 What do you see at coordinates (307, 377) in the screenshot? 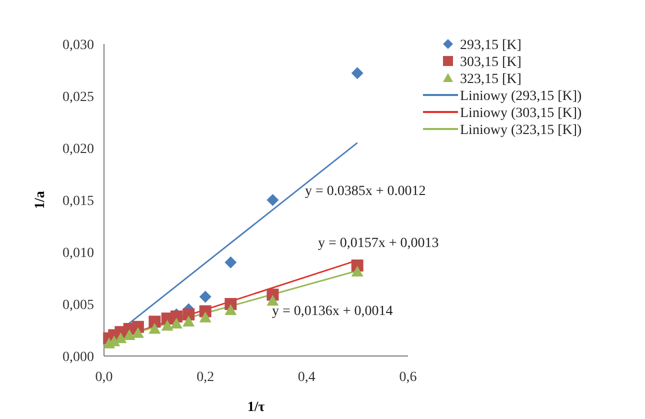
I see `x-tick-label: 0,4` at bounding box center [307, 377].